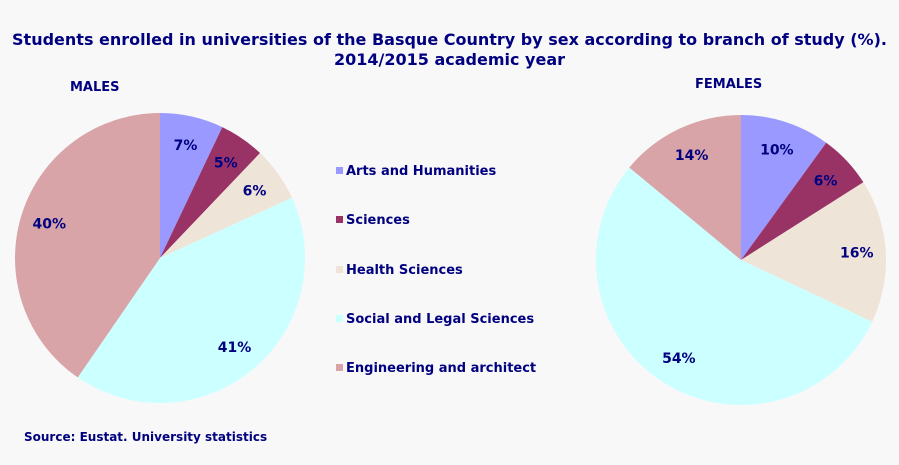  Describe the element at coordinates (729, 84) in the screenshot. I see `females-title: FEMALES` at that location.